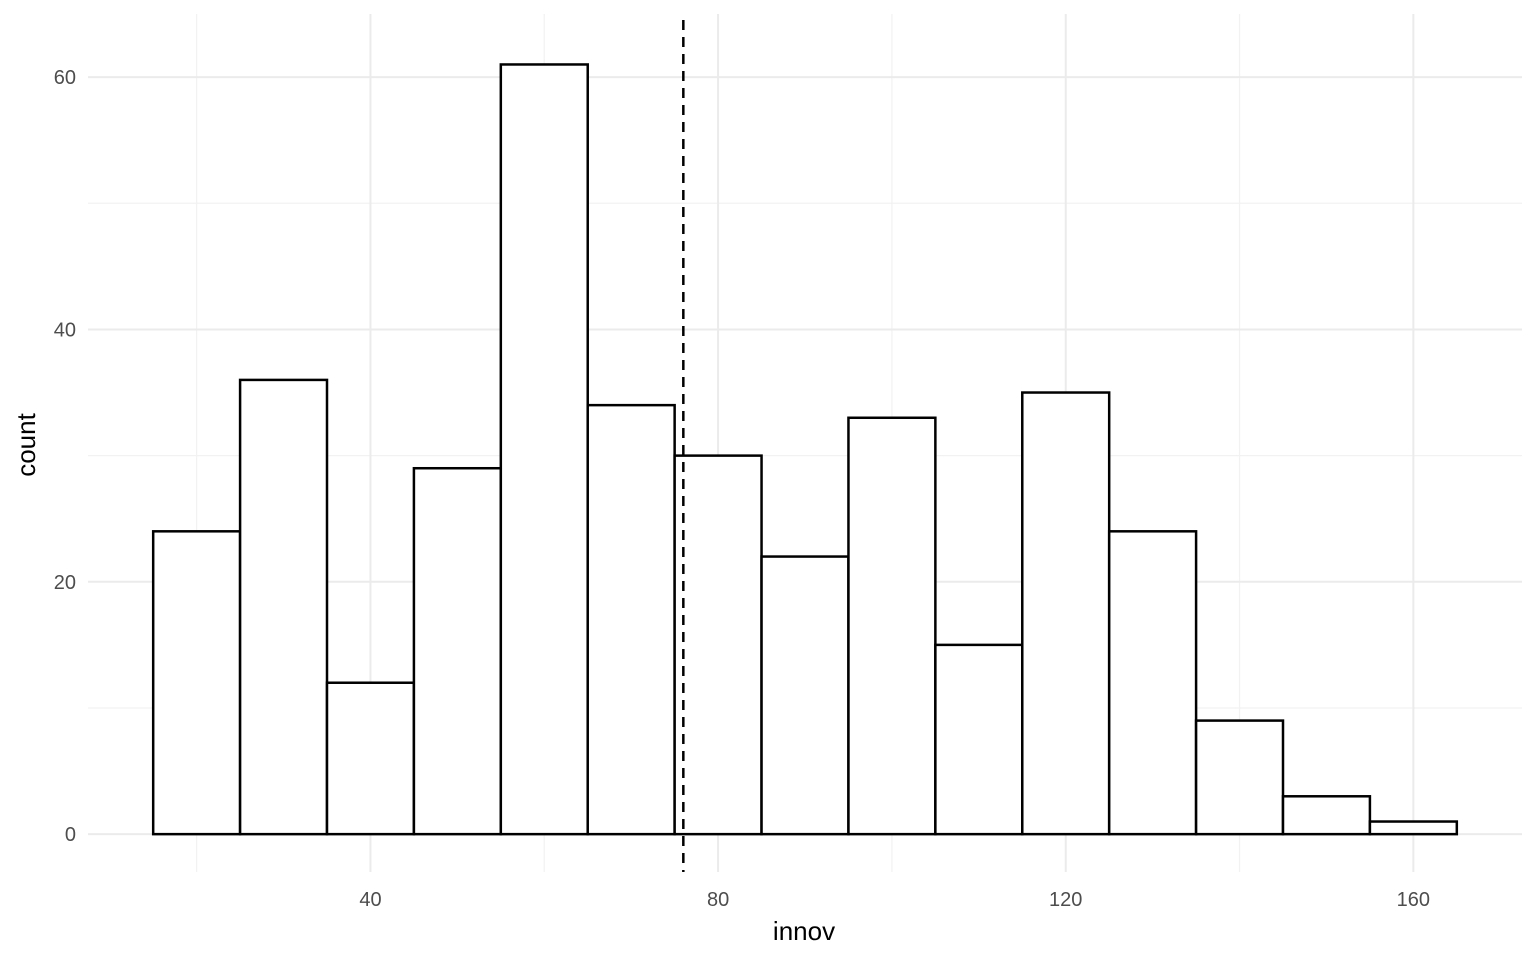 The height and width of the screenshot is (960, 1536). What do you see at coordinates (26, 444) in the screenshot?
I see `y-axis-title: count` at bounding box center [26, 444].